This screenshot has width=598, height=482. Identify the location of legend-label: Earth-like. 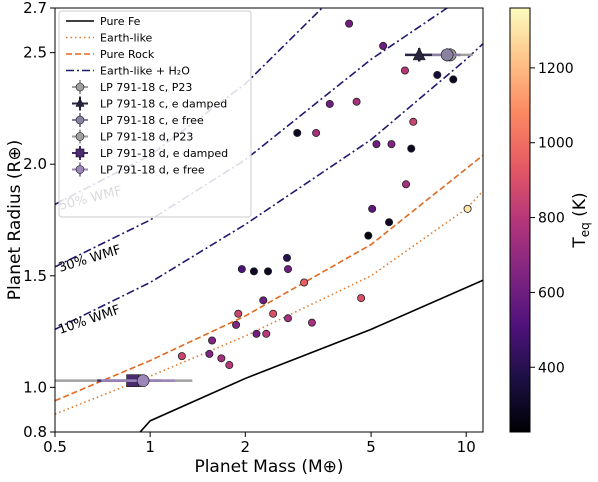
(126, 38).